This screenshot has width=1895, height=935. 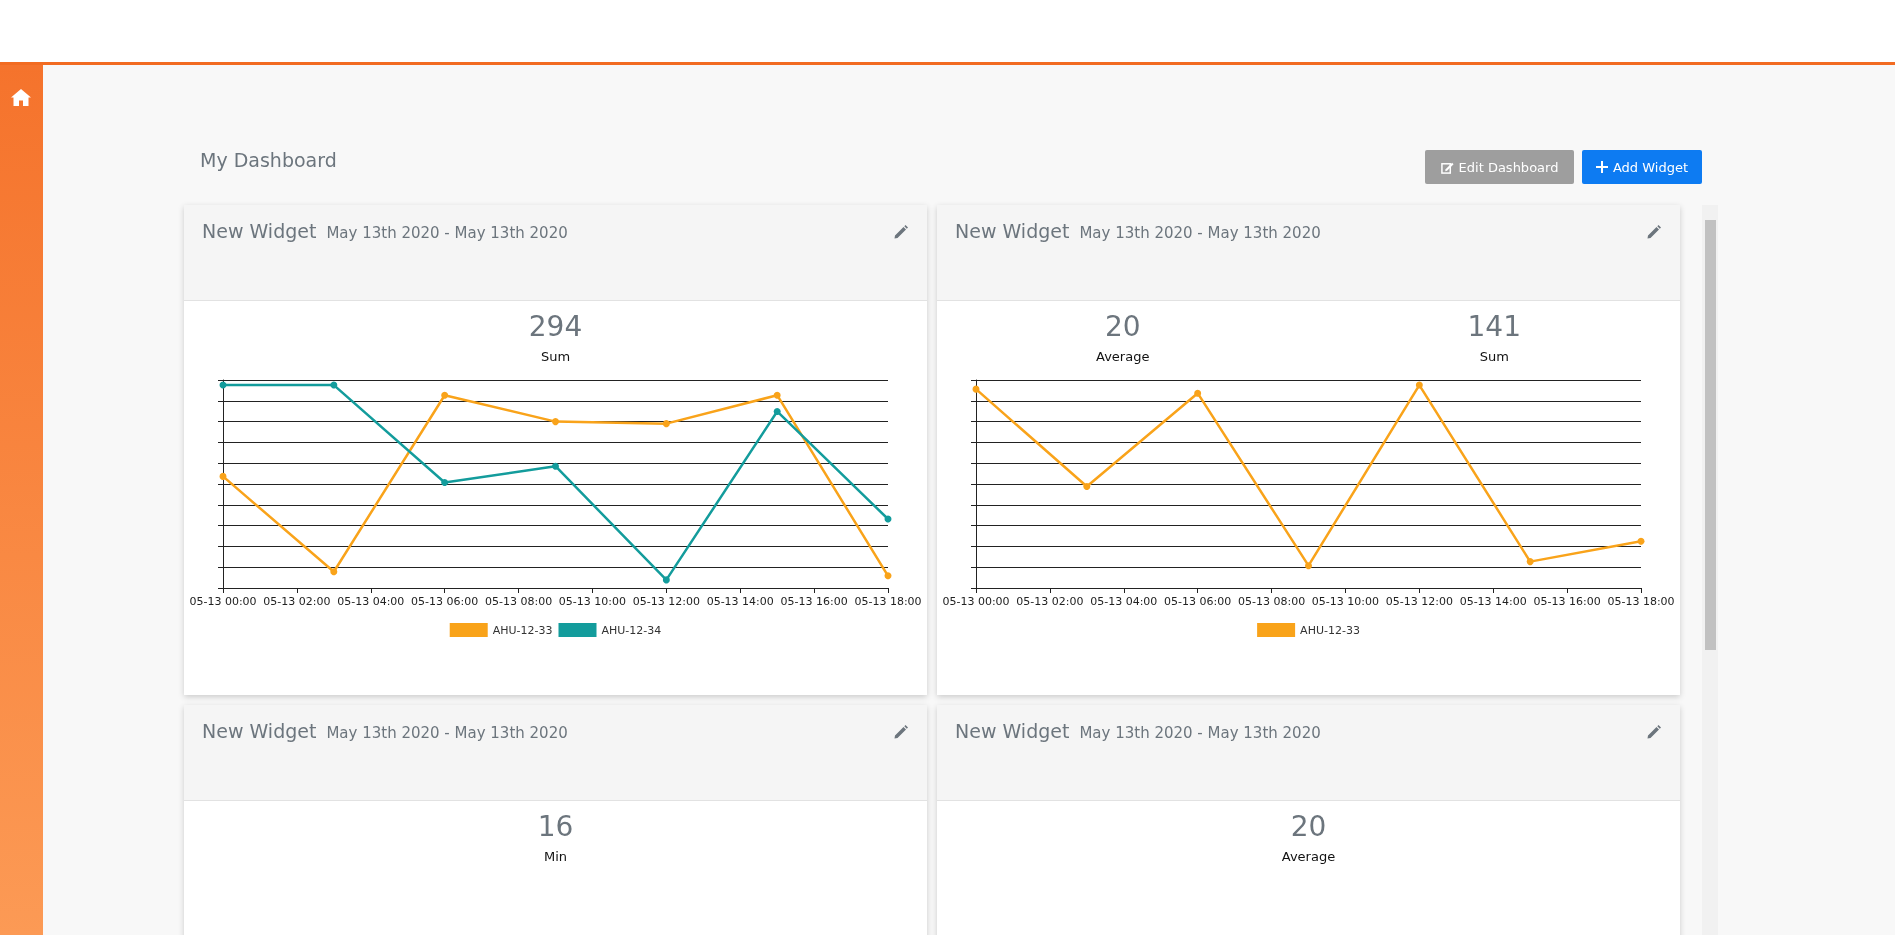 What do you see at coordinates (1650, 167) in the screenshot?
I see `text: Add Widget` at bounding box center [1650, 167].